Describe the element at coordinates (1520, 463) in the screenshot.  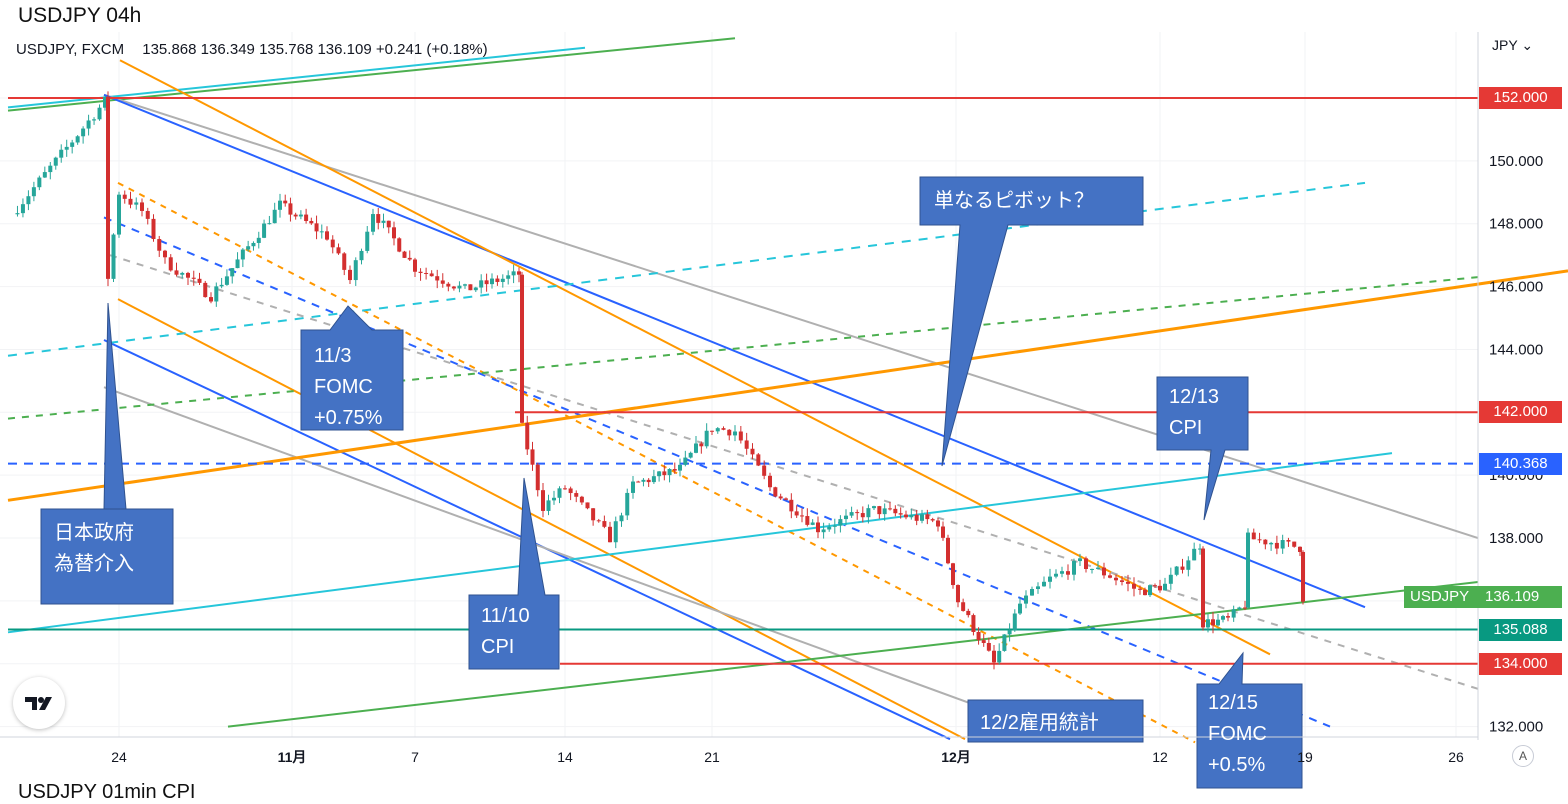
I see `level-price-label: 140.368` at that location.